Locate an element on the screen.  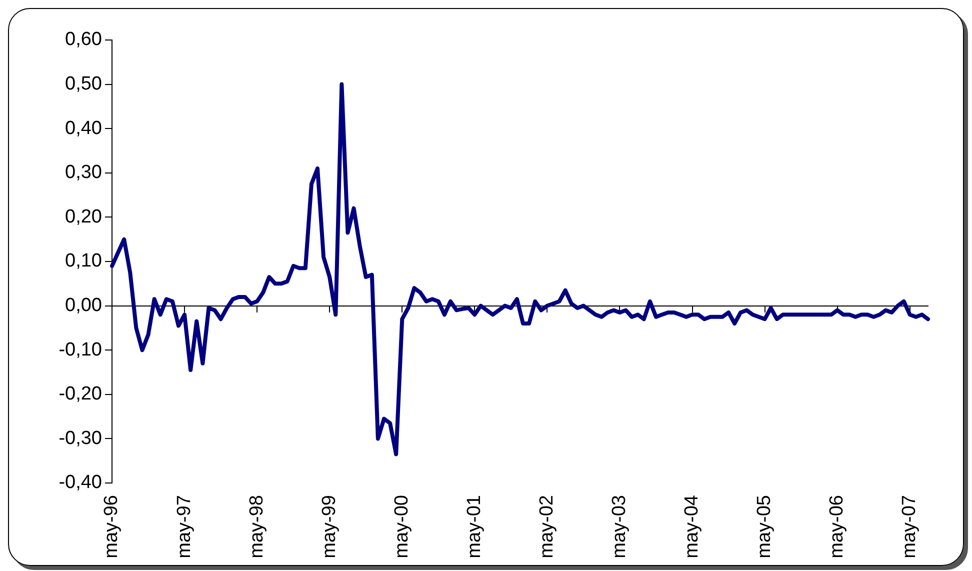
x-tick-label: may-97 is located at coordinates (184, 526).